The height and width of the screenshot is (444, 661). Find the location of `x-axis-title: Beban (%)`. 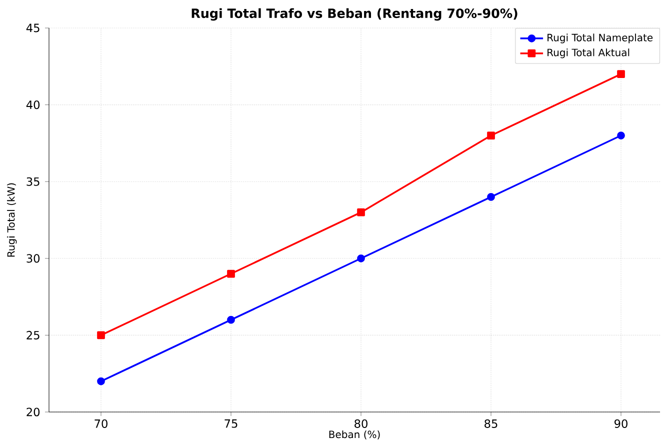

x-axis-title: Beban (%) is located at coordinates (354, 435).